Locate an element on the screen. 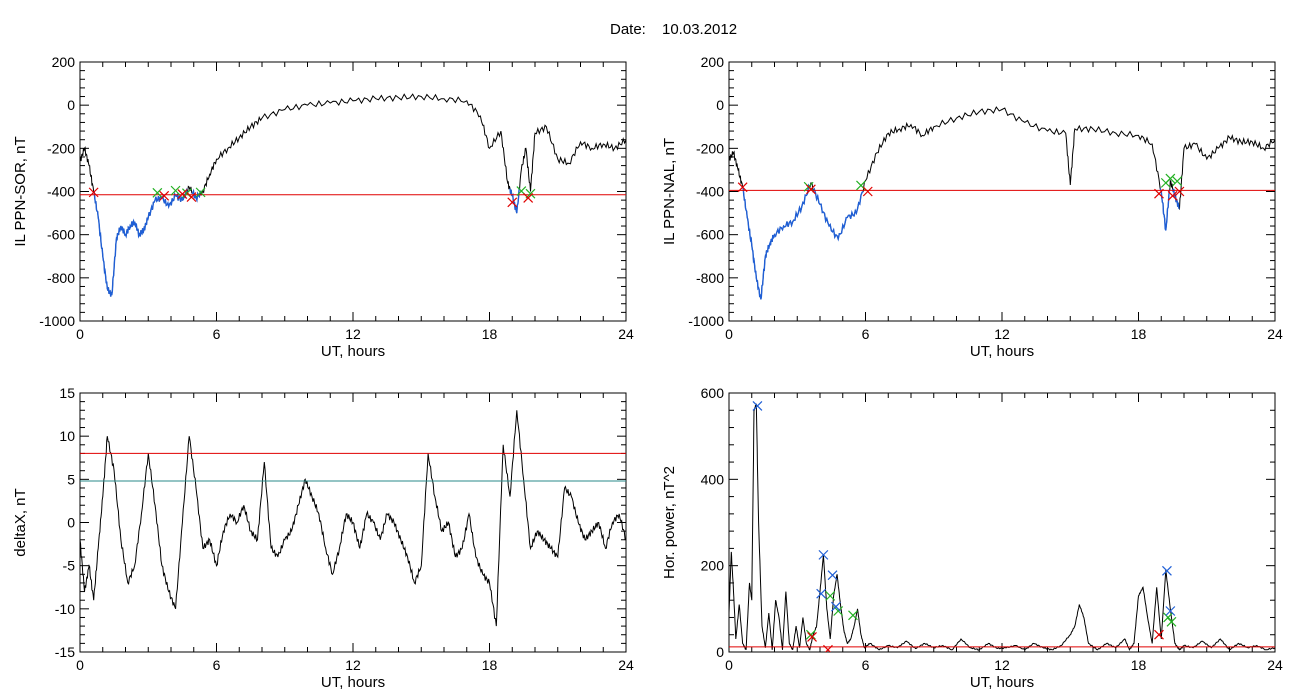 The height and width of the screenshot is (700, 1300). y-tick-label: 10 is located at coordinates (67, 436).